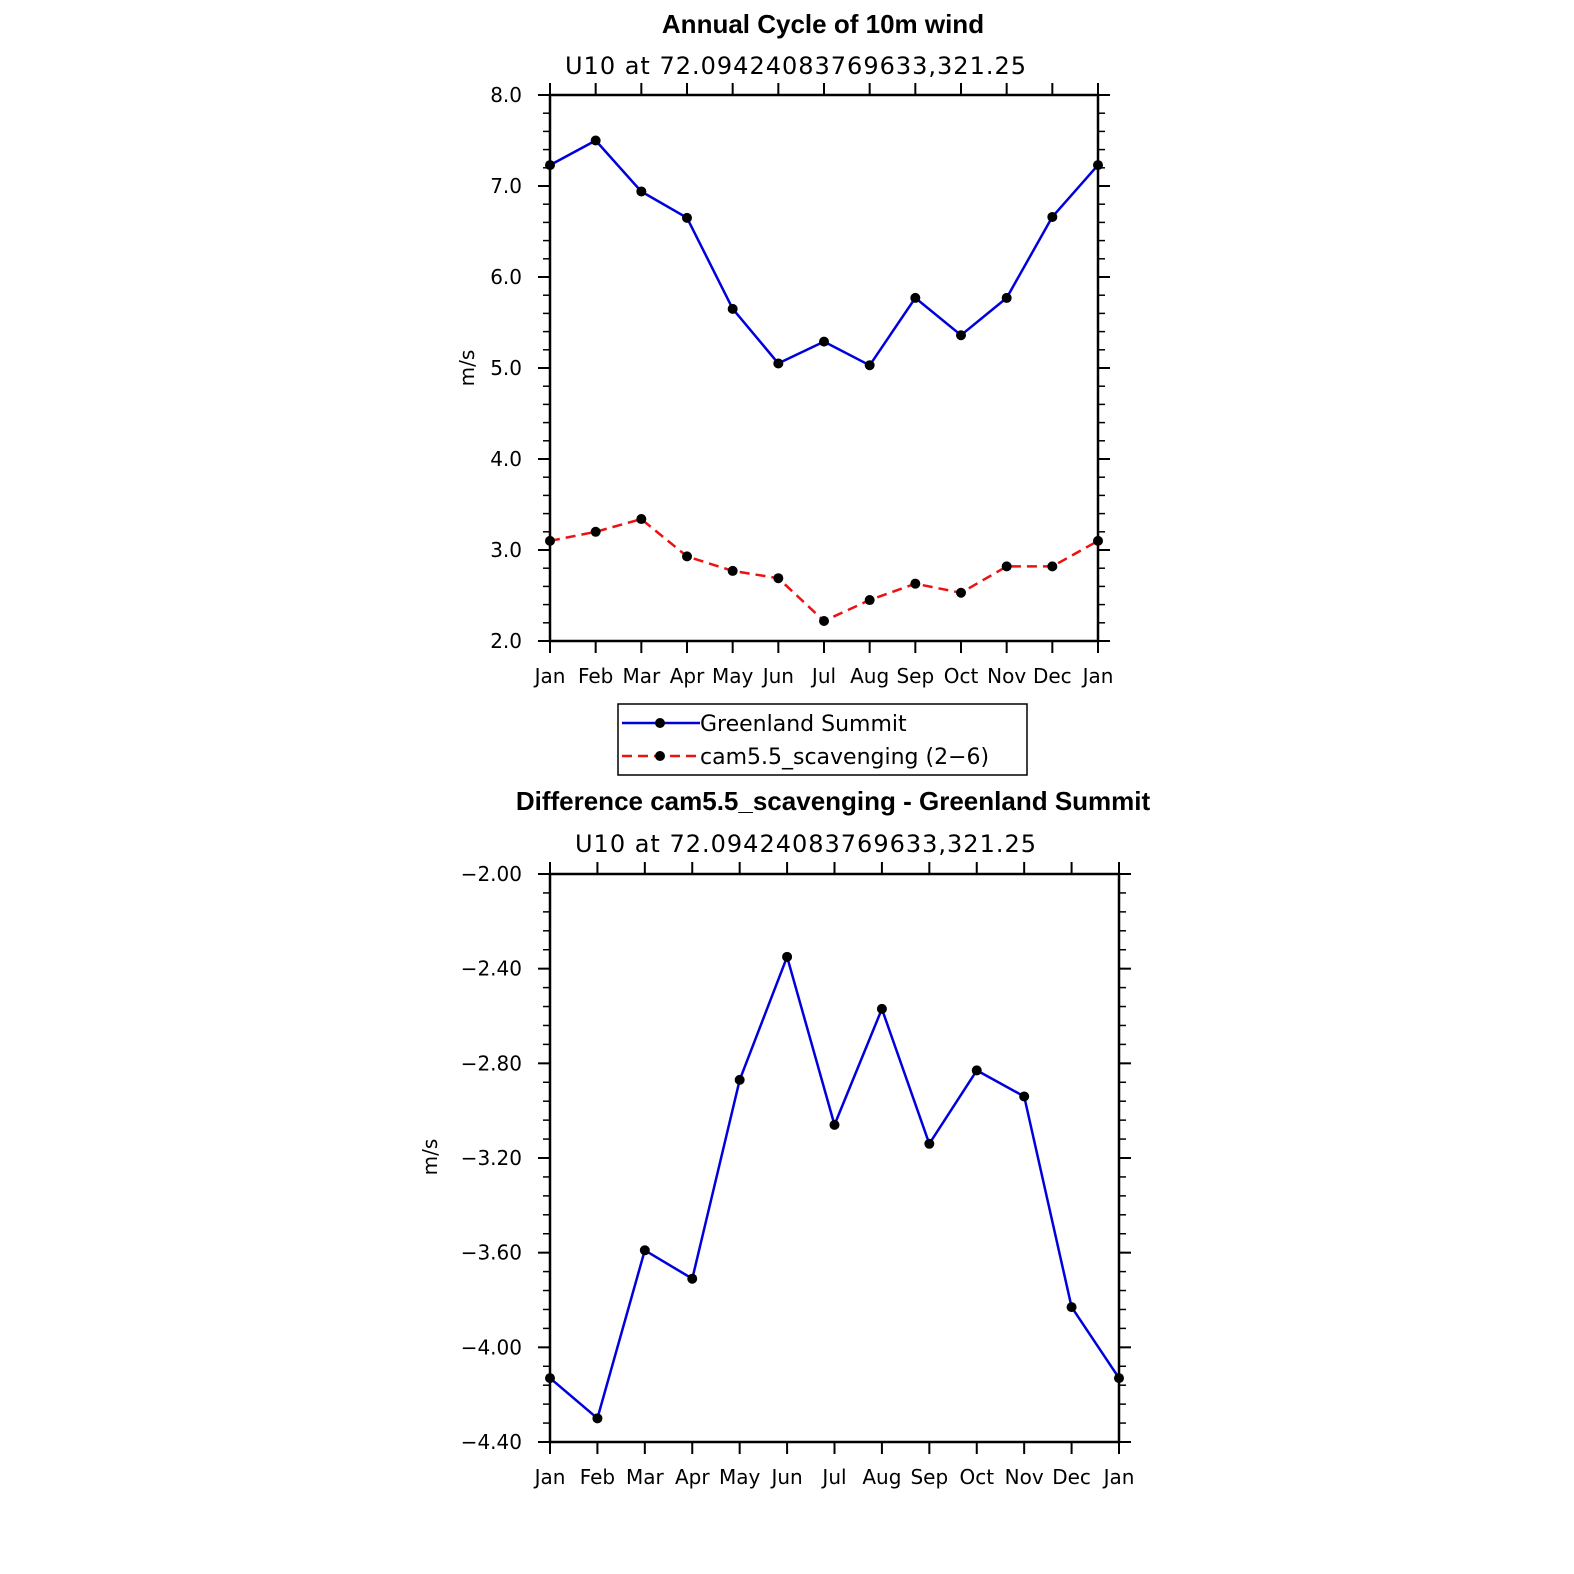 This screenshot has height=1574, width=1574. I want to click on y-tick-label: 8.0, so click(506, 95).